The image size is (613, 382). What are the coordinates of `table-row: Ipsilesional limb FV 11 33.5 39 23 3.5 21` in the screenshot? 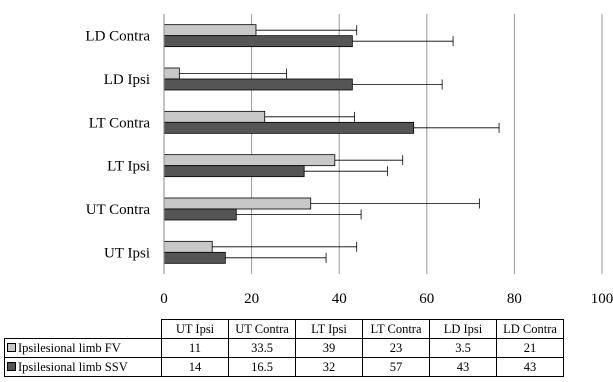 It's located at (284, 348).